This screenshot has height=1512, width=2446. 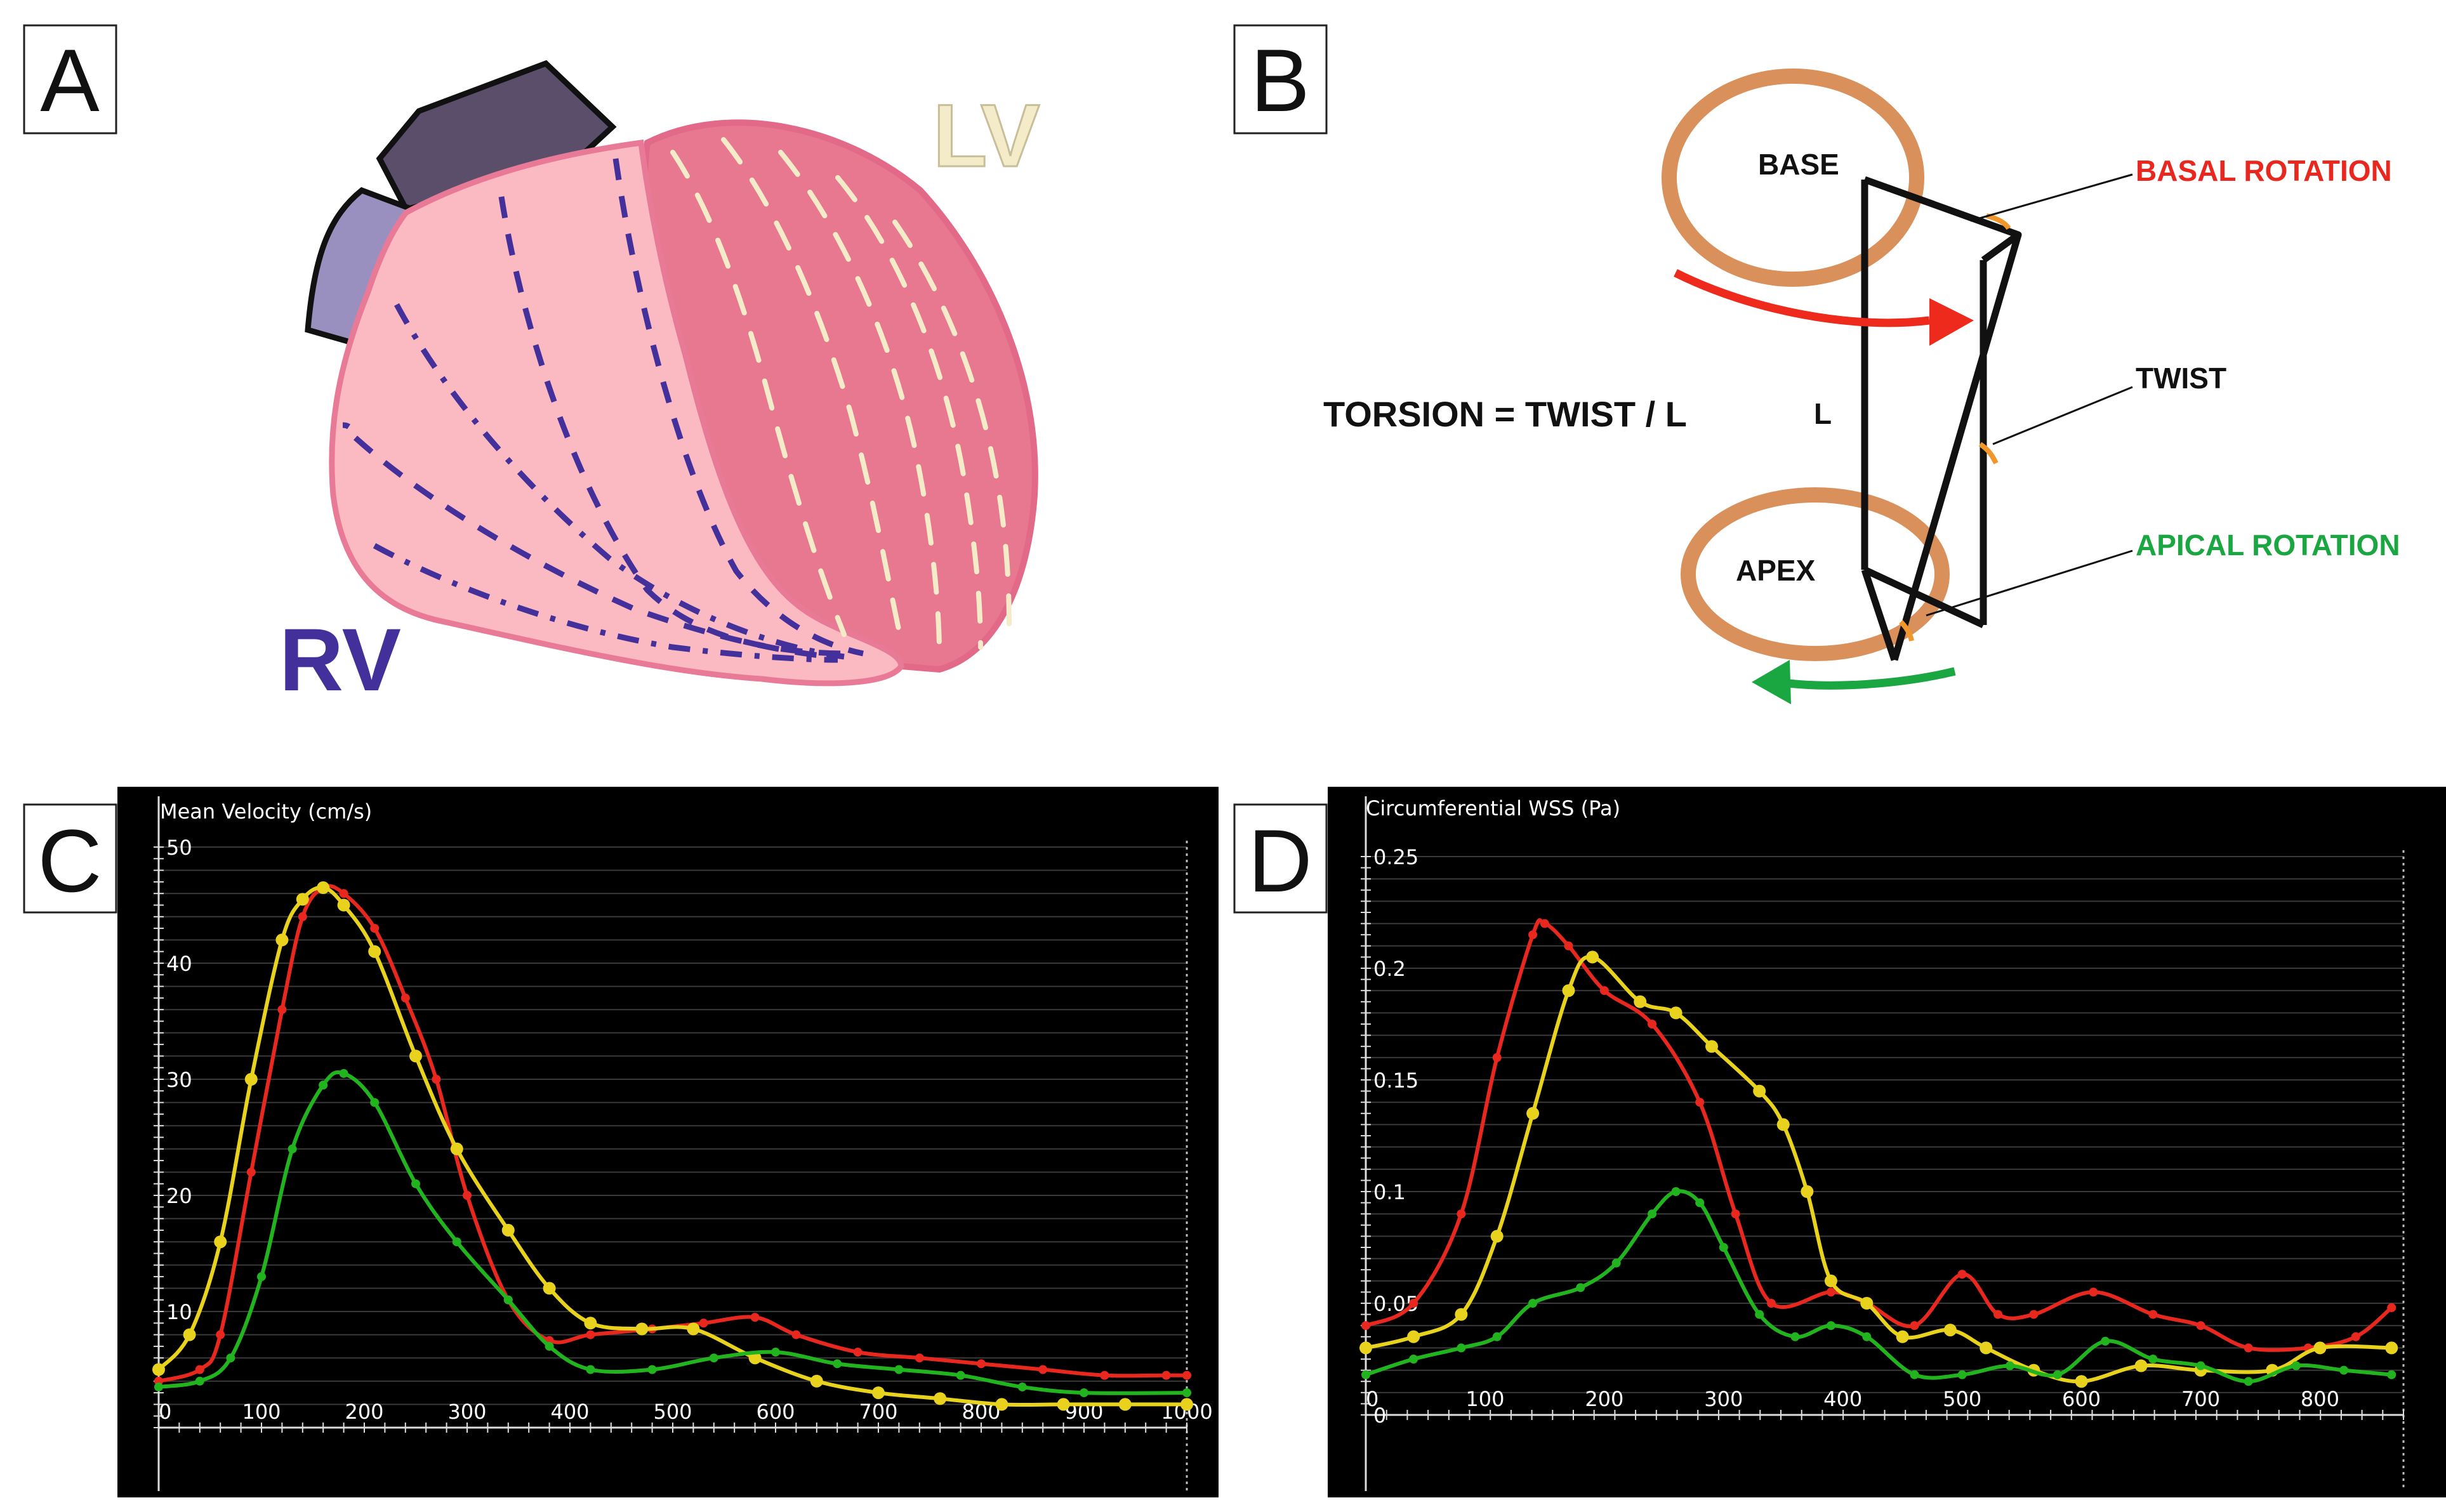 I want to click on chart-c-ylabel: Mean Velocity (cm/s), so click(x=266, y=812).